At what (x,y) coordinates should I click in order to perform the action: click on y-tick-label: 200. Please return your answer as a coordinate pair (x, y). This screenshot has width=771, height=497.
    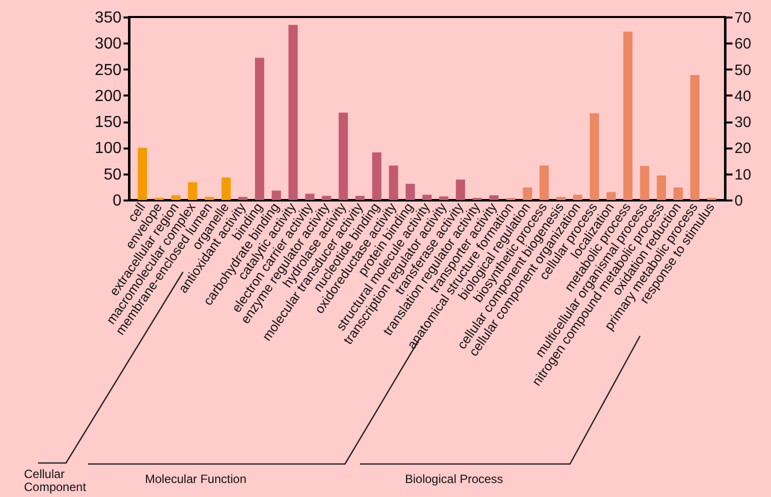
    Looking at the image, I should click on (108, 96).